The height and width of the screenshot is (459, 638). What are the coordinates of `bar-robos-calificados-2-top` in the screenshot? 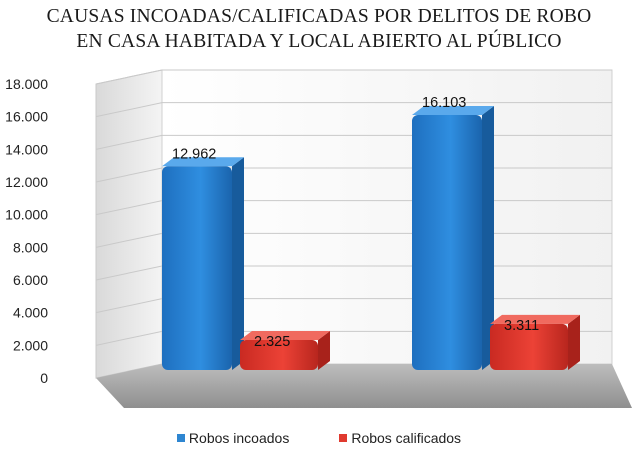 It's located at (535, 319).